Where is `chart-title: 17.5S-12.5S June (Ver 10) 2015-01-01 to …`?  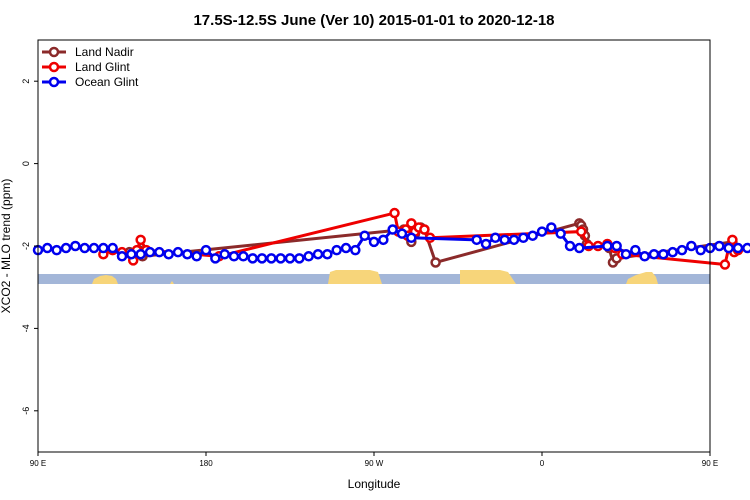
chart-title: 17.5S-12.5S June (Ver 10) 2015-01-01 to … is located at coordinates (373, 20).